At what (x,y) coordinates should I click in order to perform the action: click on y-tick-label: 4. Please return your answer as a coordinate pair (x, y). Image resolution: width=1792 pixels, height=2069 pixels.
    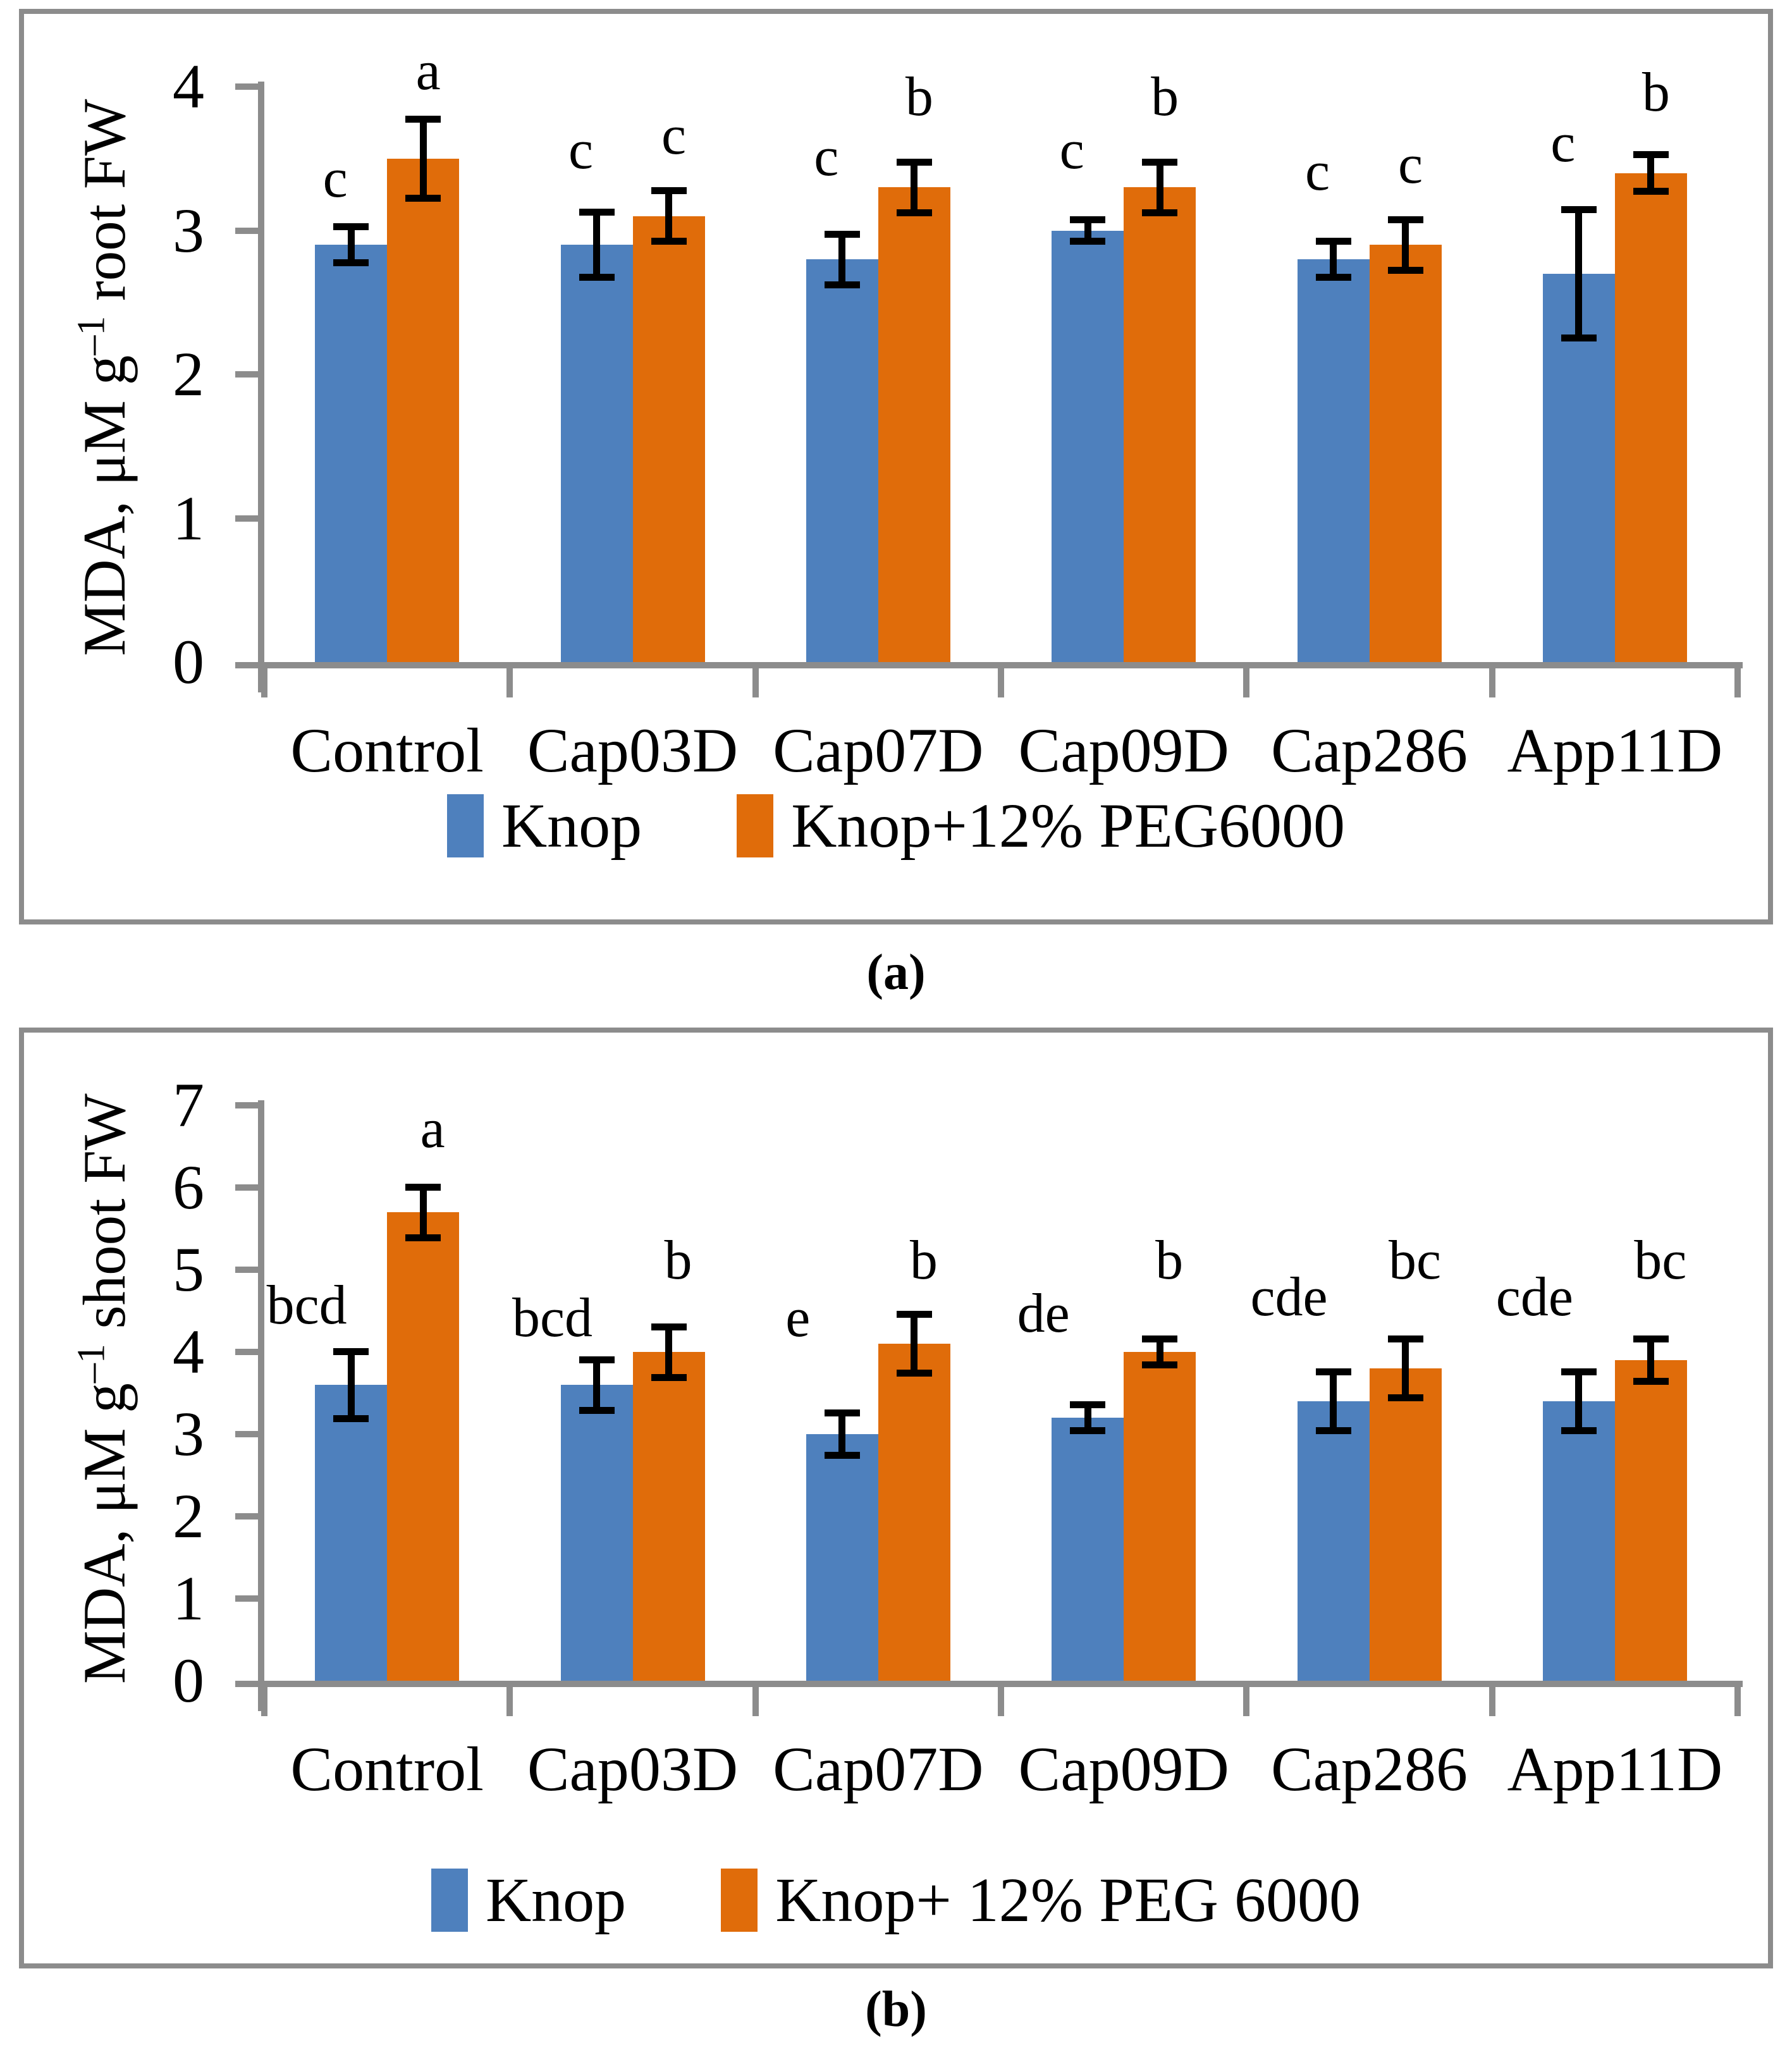
    Looking at the image, I should click on (188, 1352).